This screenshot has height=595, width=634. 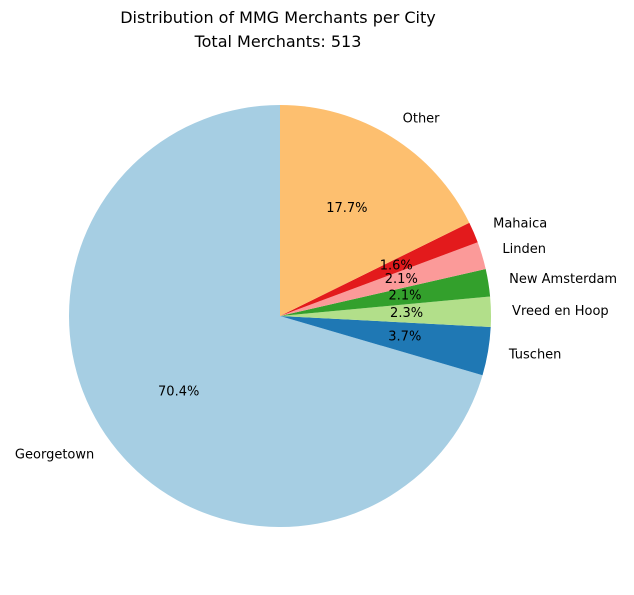 I want to click on category-label-vreed-en-hoop: Vreed en Hoop, so click(x=560, y=311).